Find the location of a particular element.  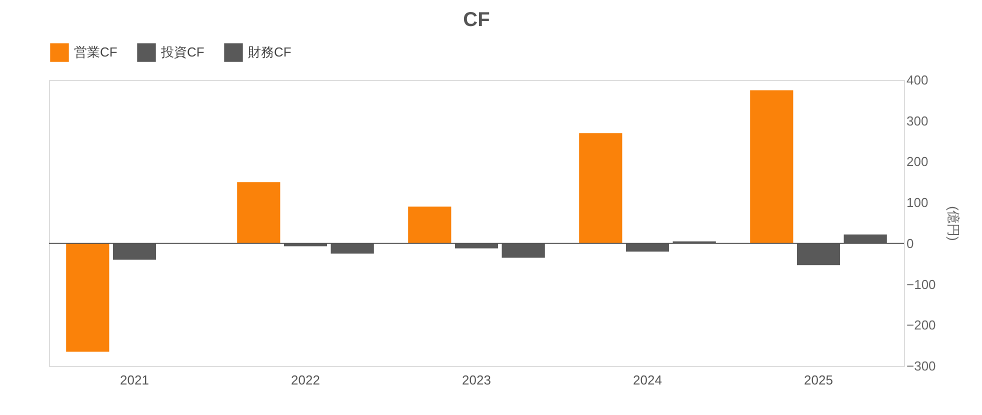

legend-label: 営業CF is located at coordinates (96, 52).